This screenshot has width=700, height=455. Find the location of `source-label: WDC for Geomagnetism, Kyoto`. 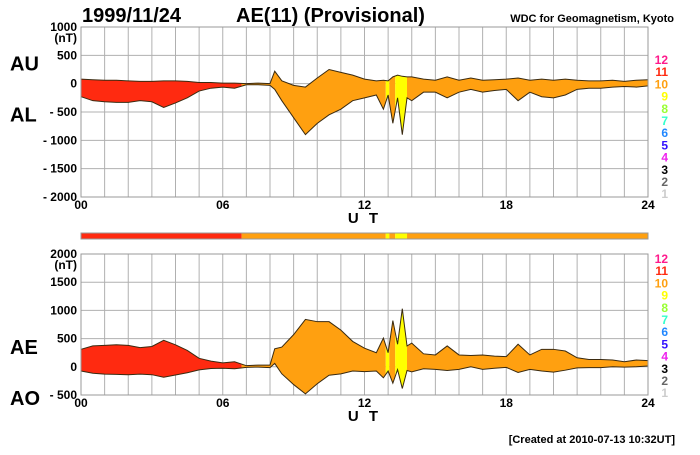

source-label: WDC for Geomagnetism, Kyoto is located at coordinates (592, 19).